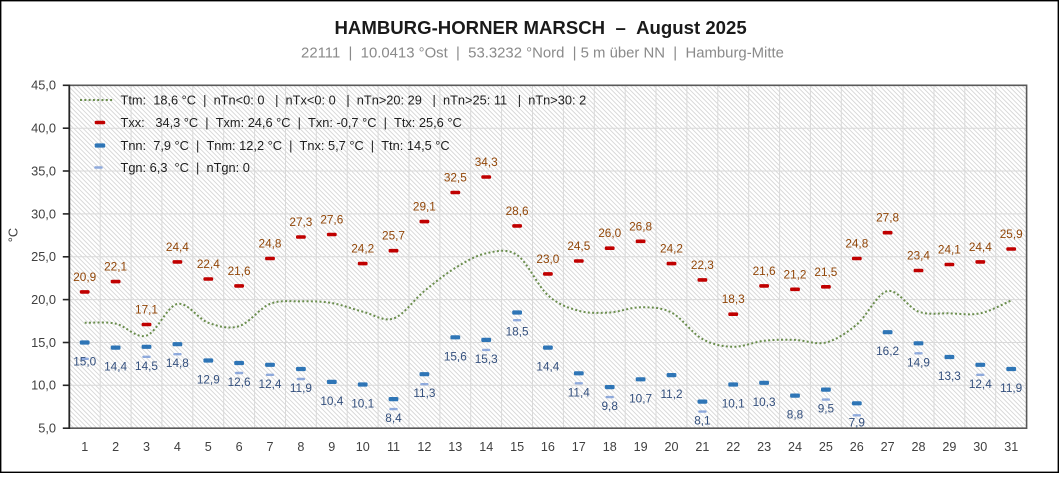 The image size is (1059, 479). What do you see at coordinates (177, 447) in the screenshot?
I see `svg-text: 4` at bounding box center [177, 447].